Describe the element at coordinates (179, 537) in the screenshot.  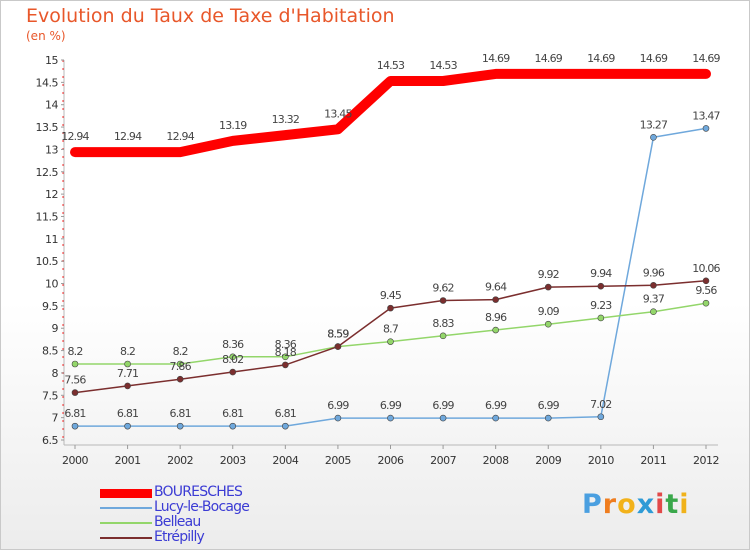
I see `legend-label-etrepilly: Etrépilly` at that location.